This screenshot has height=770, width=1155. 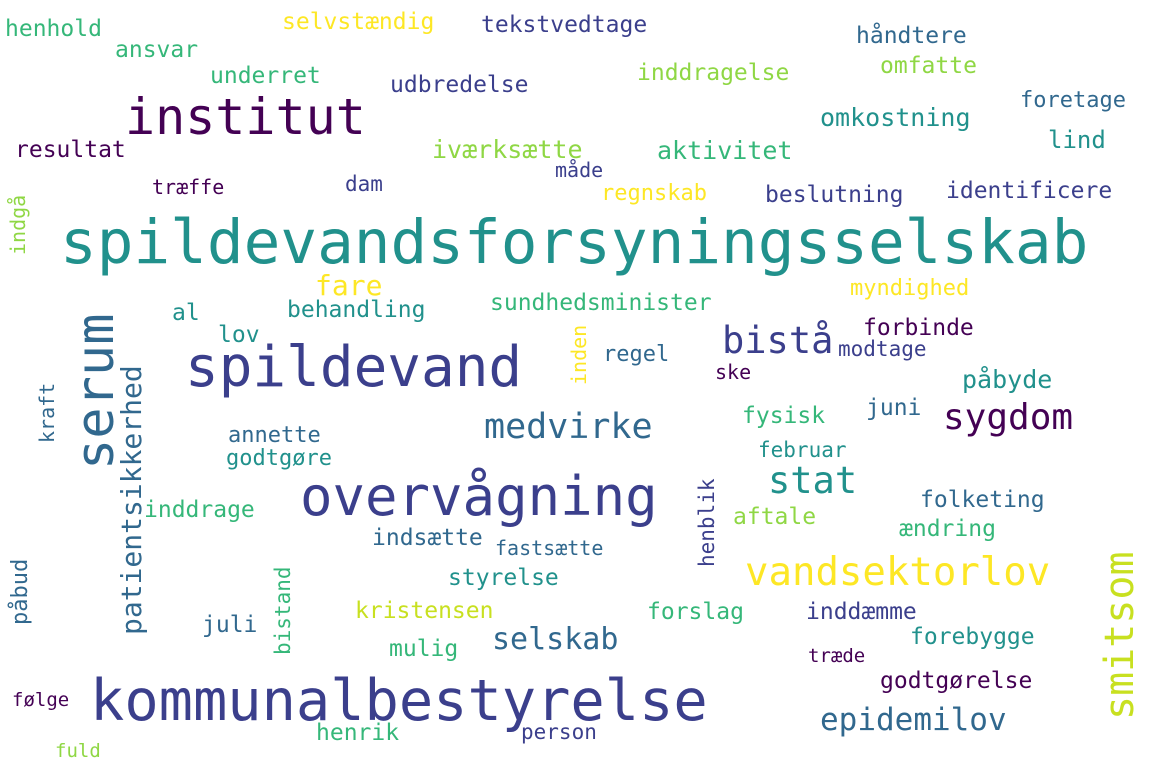 I want to click on word-pabyde: påbyde, so click(x=1007, y=379).